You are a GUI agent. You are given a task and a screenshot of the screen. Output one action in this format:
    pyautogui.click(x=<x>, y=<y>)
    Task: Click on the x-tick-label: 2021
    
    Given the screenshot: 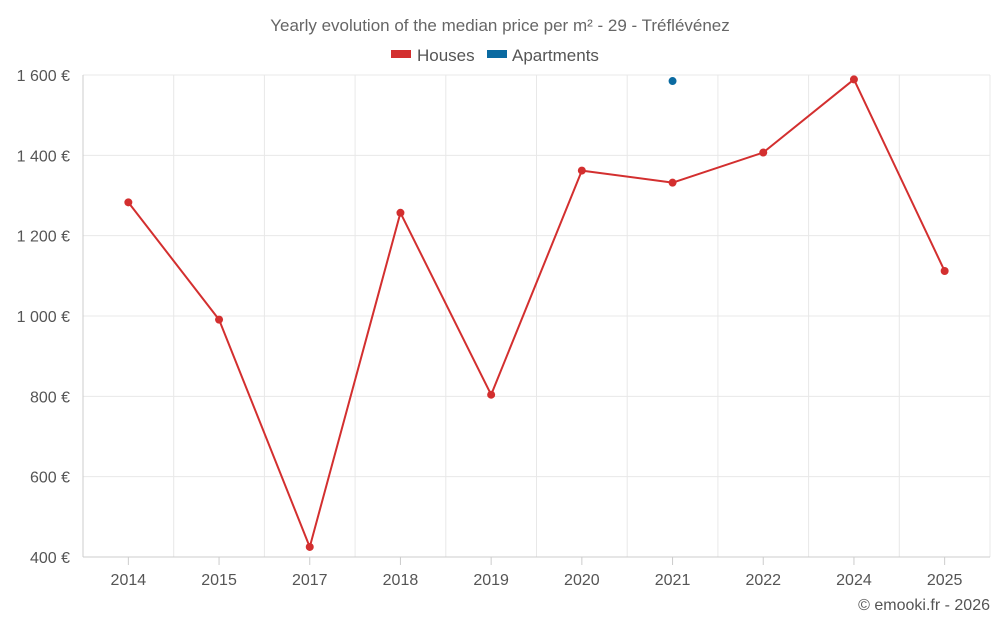 What is the action you would take?
    pyautogui.click(x=673, y=580)
    